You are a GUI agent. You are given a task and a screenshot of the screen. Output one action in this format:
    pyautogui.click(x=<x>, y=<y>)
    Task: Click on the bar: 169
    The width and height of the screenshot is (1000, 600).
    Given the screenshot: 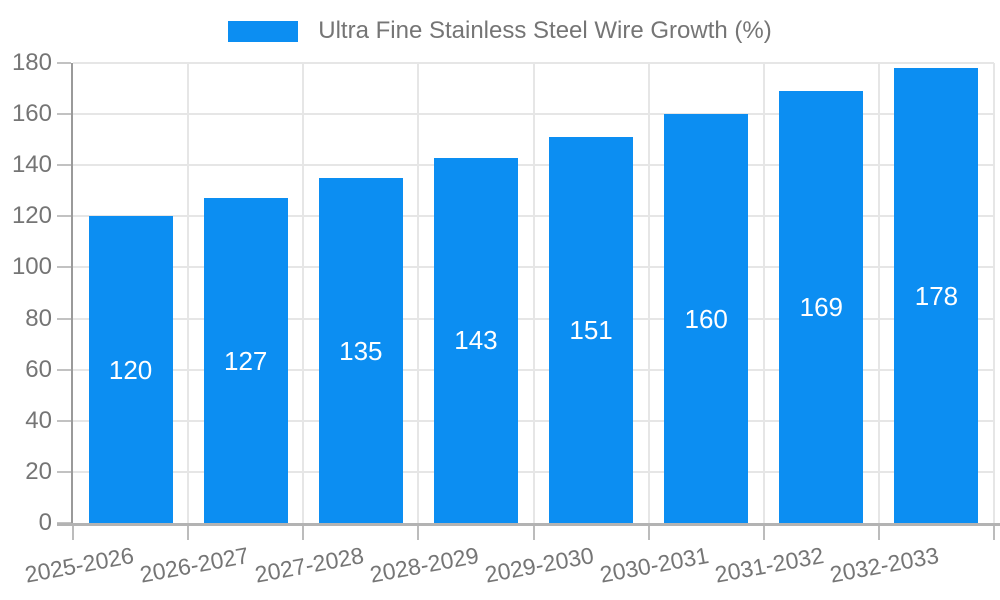 What is the action you would take?
    pyautogui.click(x=821, y=307)
    